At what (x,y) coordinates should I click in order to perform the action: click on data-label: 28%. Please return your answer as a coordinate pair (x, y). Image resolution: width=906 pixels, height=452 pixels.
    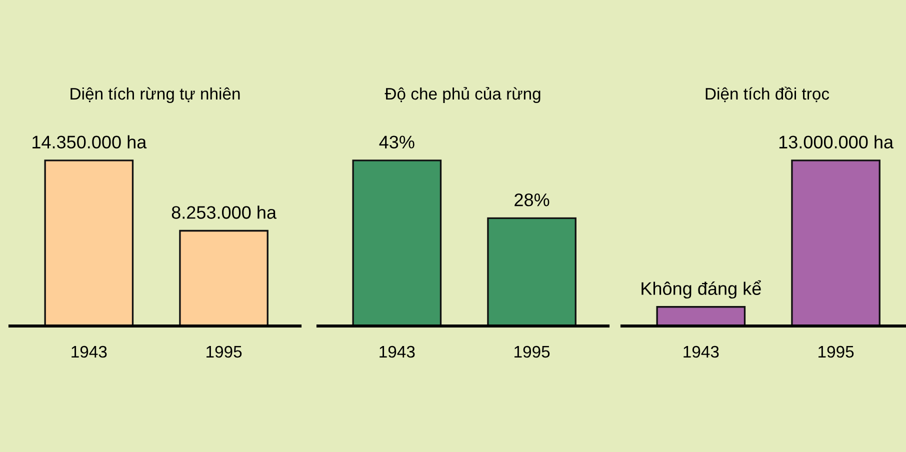
    Looking at the image, I should click on (532, 199).